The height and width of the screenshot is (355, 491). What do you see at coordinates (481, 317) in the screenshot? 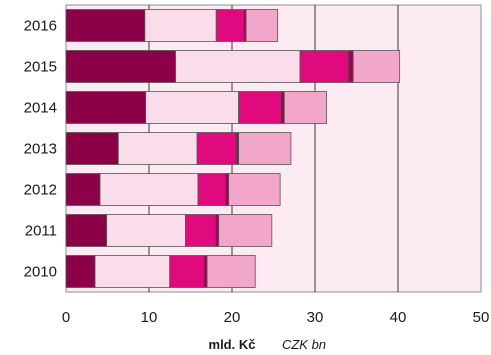
I see `x-tick-label: 50` at bounding box center [481, 317].